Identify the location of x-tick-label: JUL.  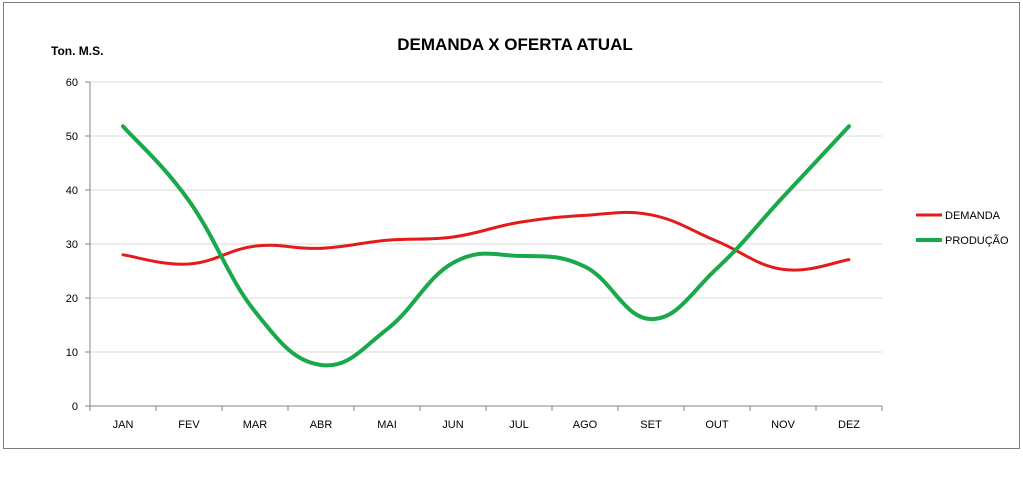
(519, 425).